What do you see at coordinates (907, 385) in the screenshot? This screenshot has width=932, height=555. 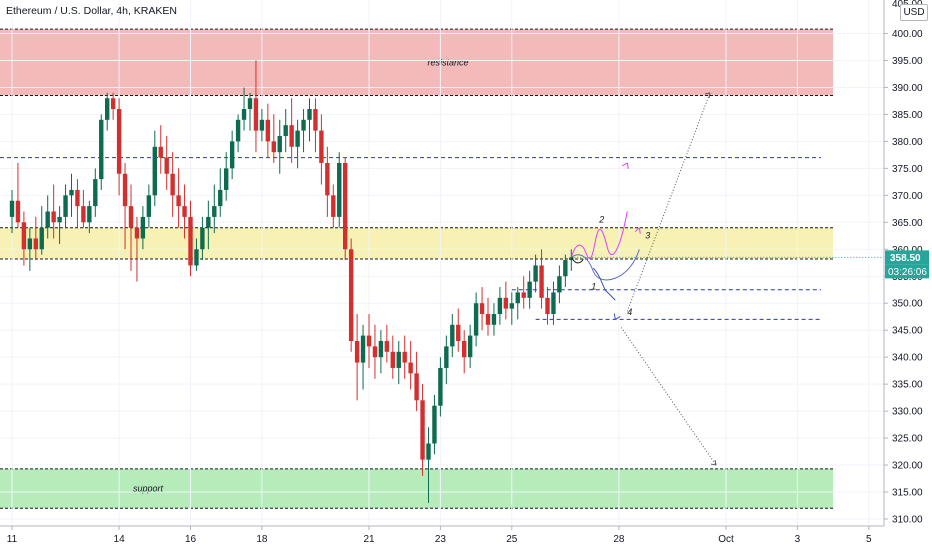 I see `y-tick-label: 335.00` at bounding box center [907, 385].